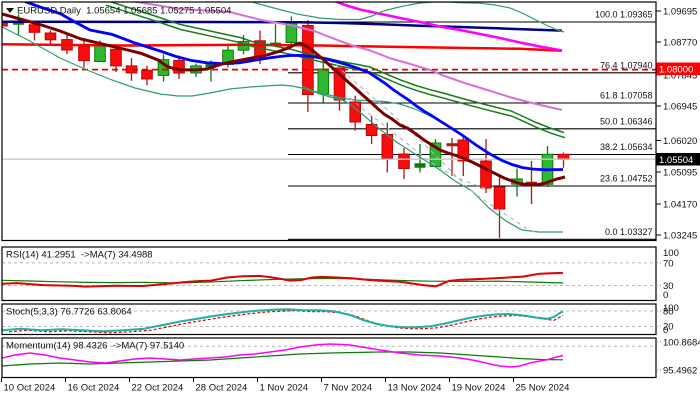  I want to click on svg-text: 20, so click(668, 327).